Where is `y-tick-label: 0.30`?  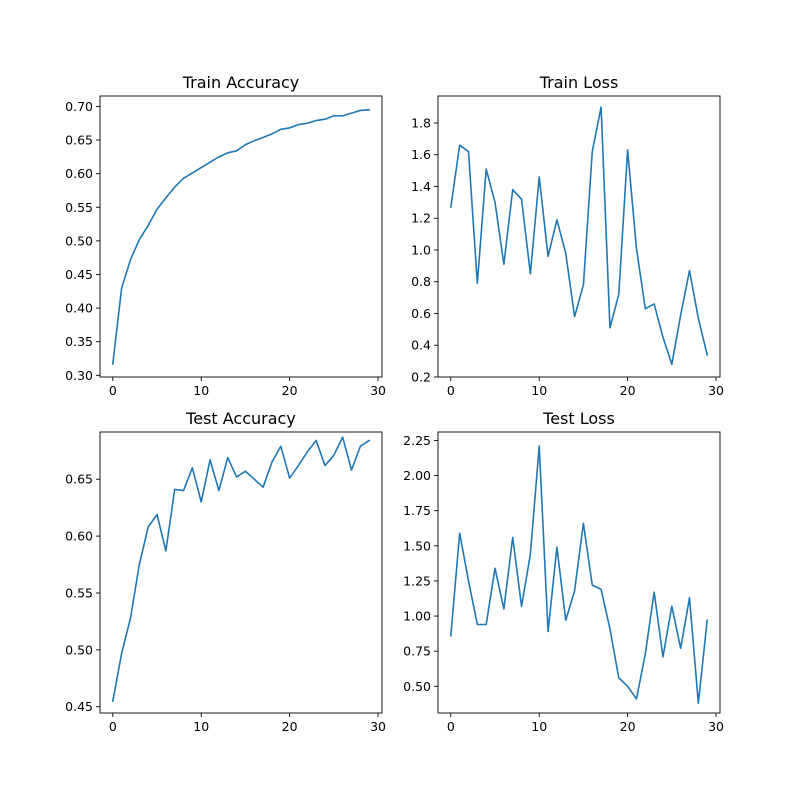 y-tick-label: 0.30 is located at coordinates (79, 375).